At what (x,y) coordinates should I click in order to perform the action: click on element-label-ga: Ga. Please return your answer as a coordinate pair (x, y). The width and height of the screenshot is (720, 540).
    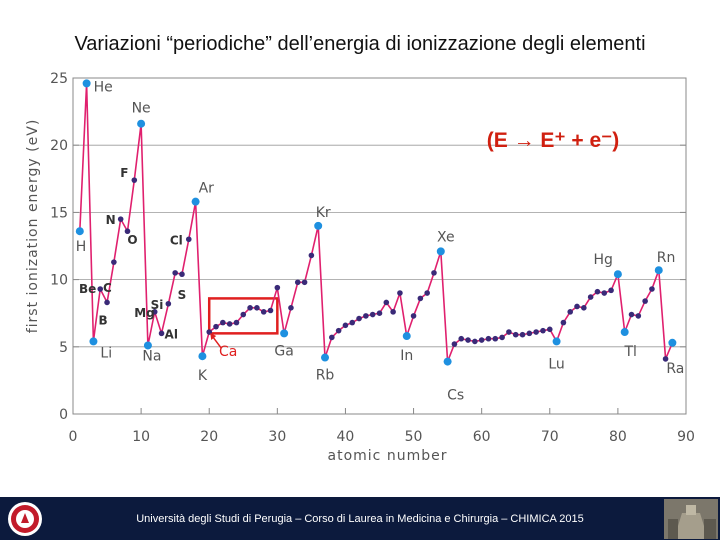
    Looking at the image, I should click on (283, 351).